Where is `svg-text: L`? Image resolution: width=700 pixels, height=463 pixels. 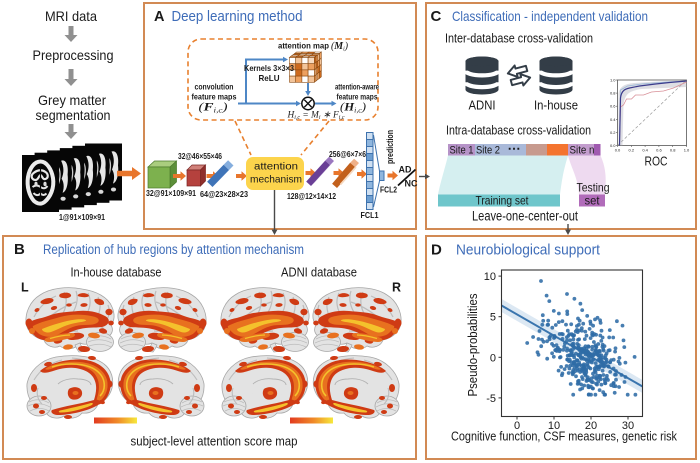 svg-text: L is located at coordinates (25, 288).